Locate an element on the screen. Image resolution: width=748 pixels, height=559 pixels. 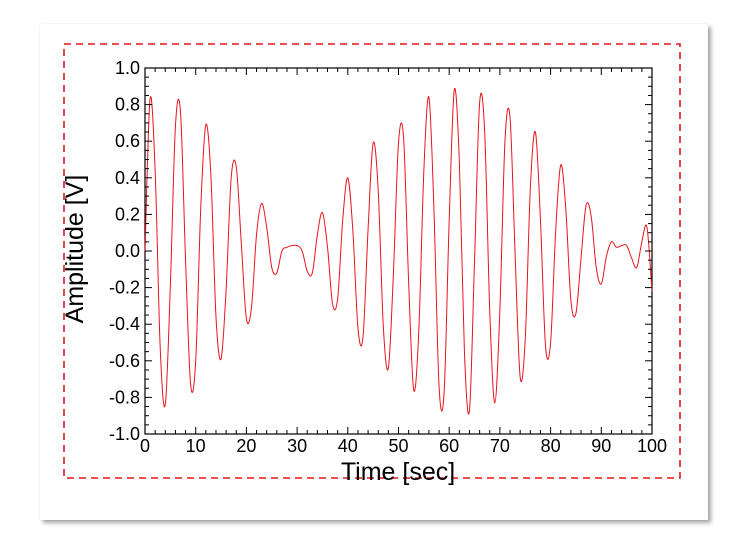
y-tick-label: 0.6 is located at coordinates (127, 141).